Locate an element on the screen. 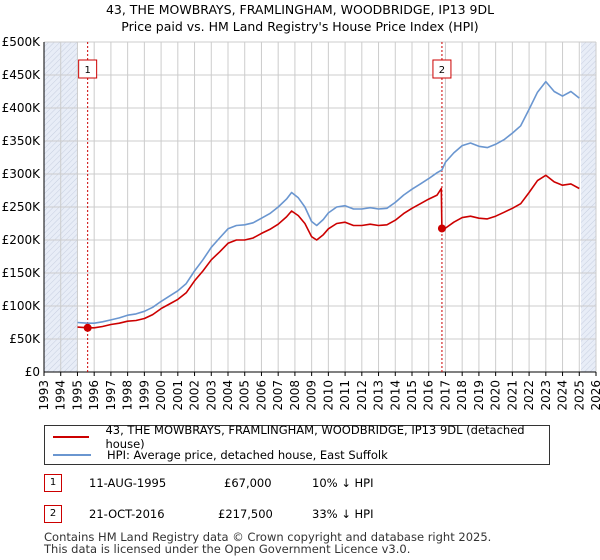 The image size is (600, 560). transaction-price: £217,500 is located at coordinates (245, 514).